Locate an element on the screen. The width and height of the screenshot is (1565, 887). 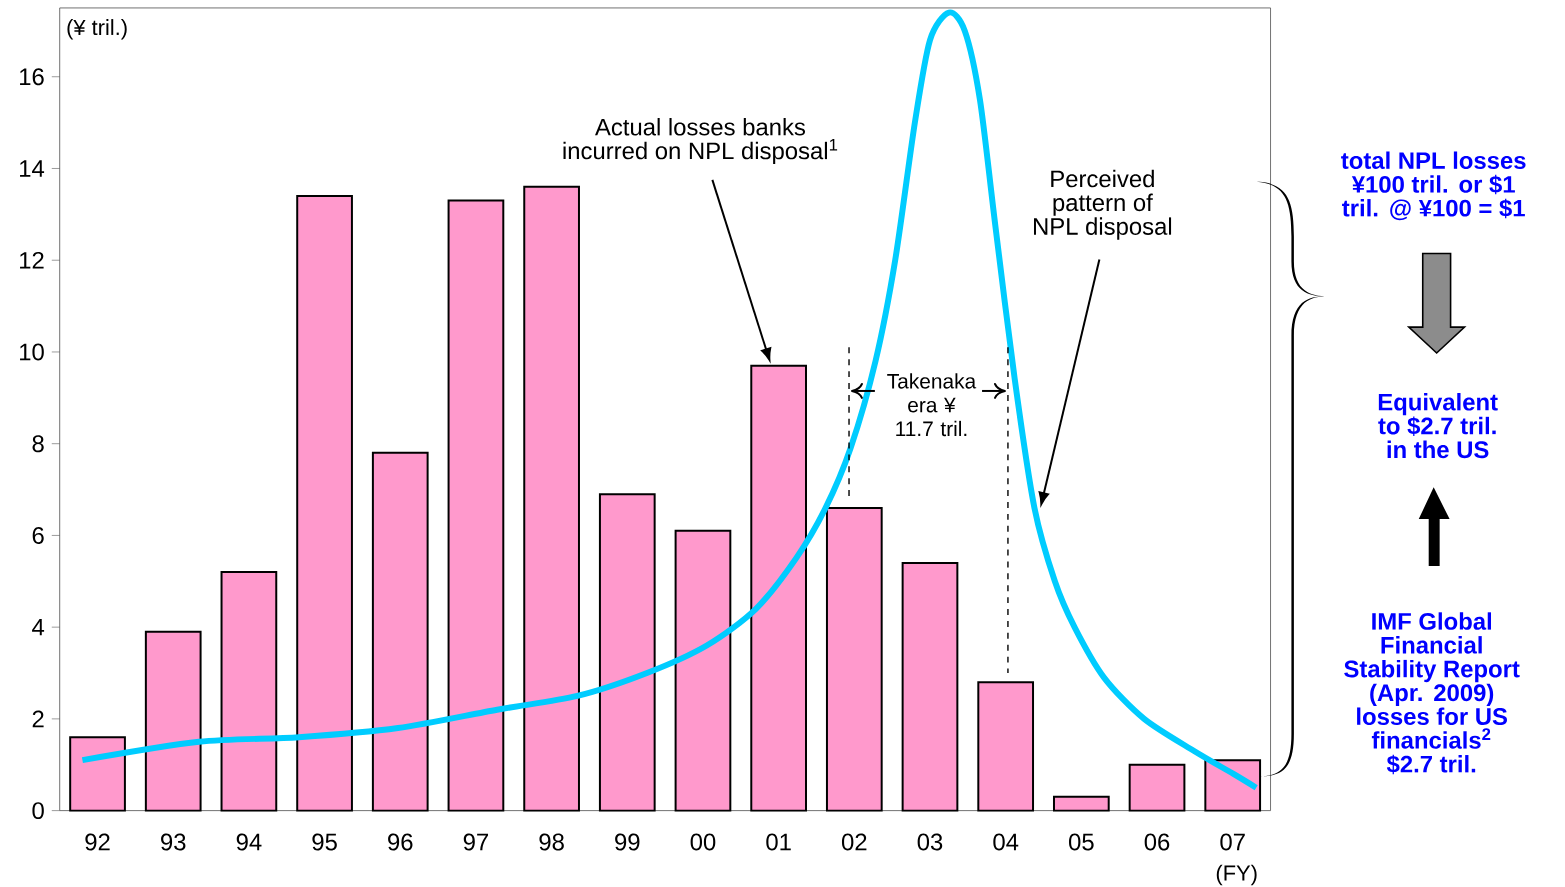
text: total NPL losses ¥100 tril. or $1 tril. @ ¥100 = $1 is located at coordinates (1433, 186).